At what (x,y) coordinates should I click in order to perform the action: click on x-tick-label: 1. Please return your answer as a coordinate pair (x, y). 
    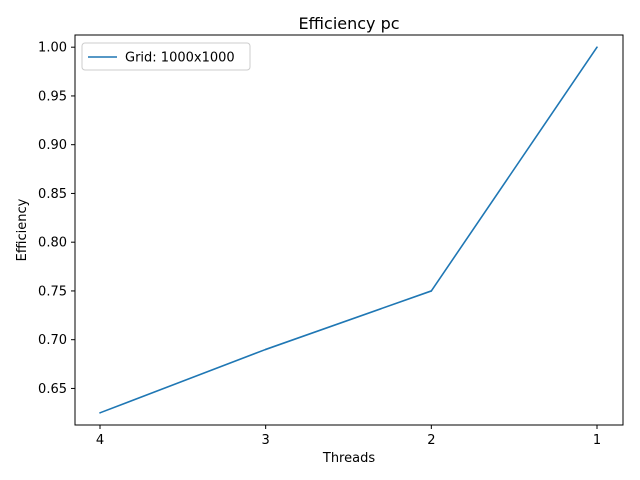
    Looking at the image, I should click on (597, 440).